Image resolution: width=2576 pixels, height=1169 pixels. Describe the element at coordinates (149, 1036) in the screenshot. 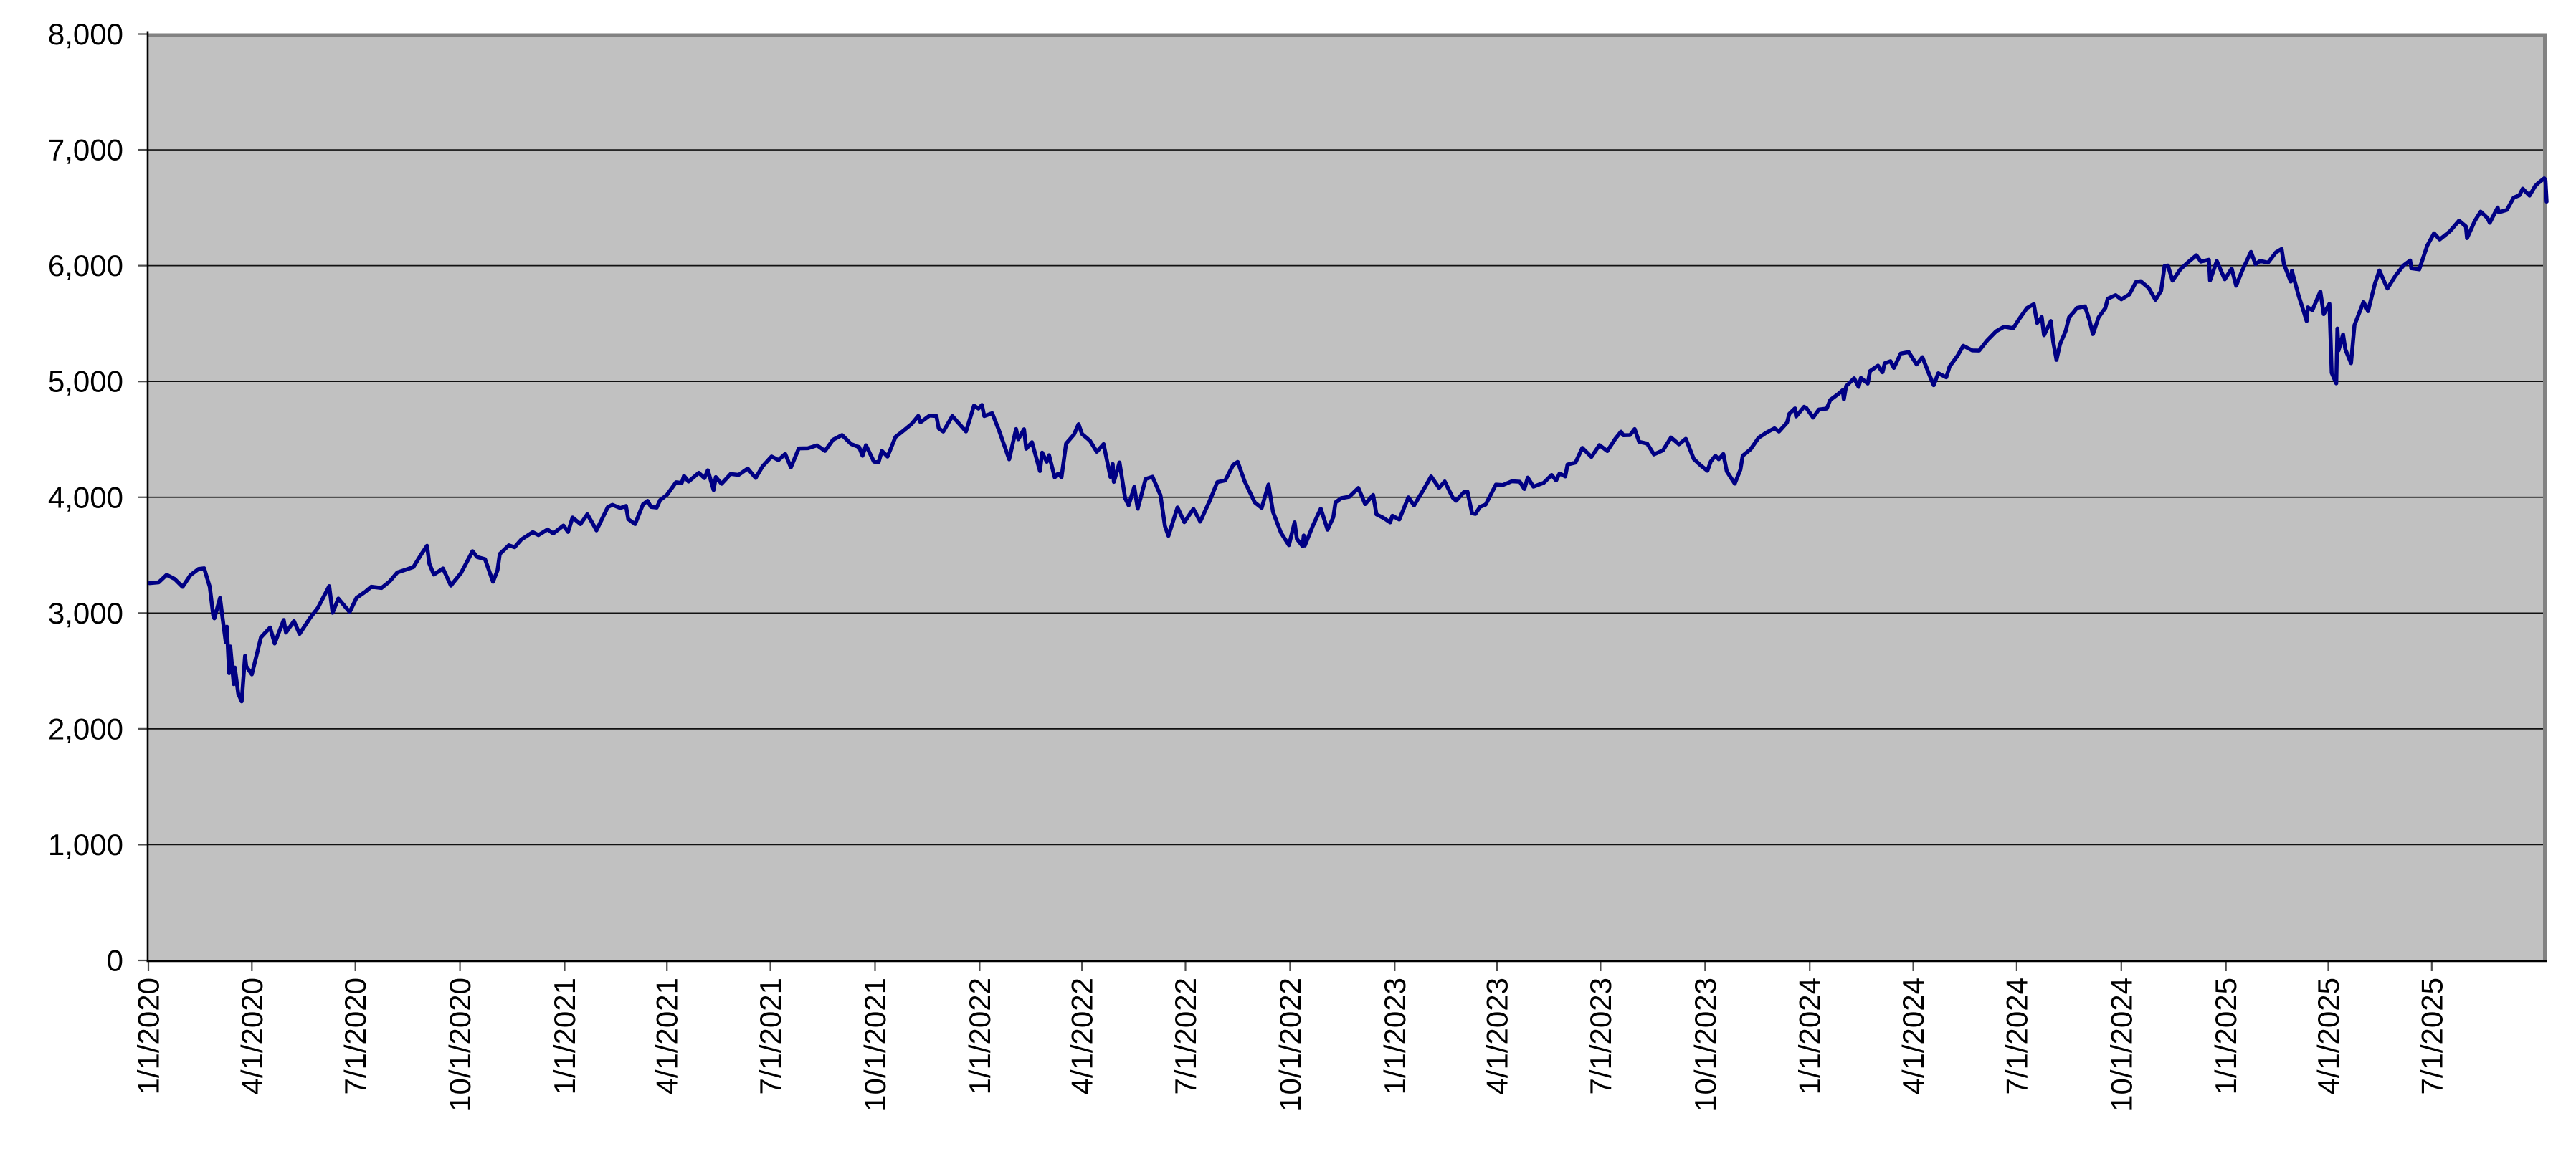

I see `x-axis-label: 1/1/2020` at that location.